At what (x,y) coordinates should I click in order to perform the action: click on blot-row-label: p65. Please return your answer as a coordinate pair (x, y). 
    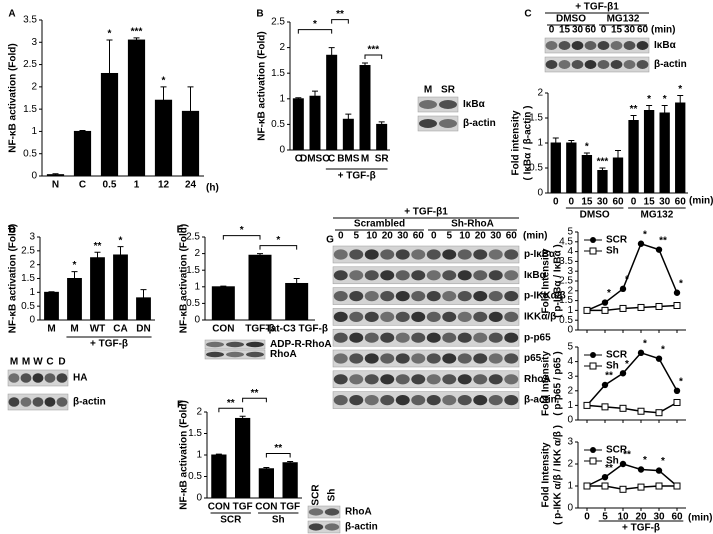
    Looking at the image, I should click on (533, 358).